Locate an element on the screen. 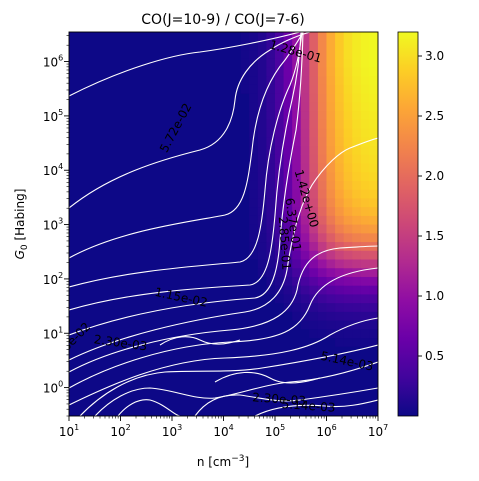 The image size is (479, 481). x-tick-label: 10⁵ is located at coordinates (275, 431).